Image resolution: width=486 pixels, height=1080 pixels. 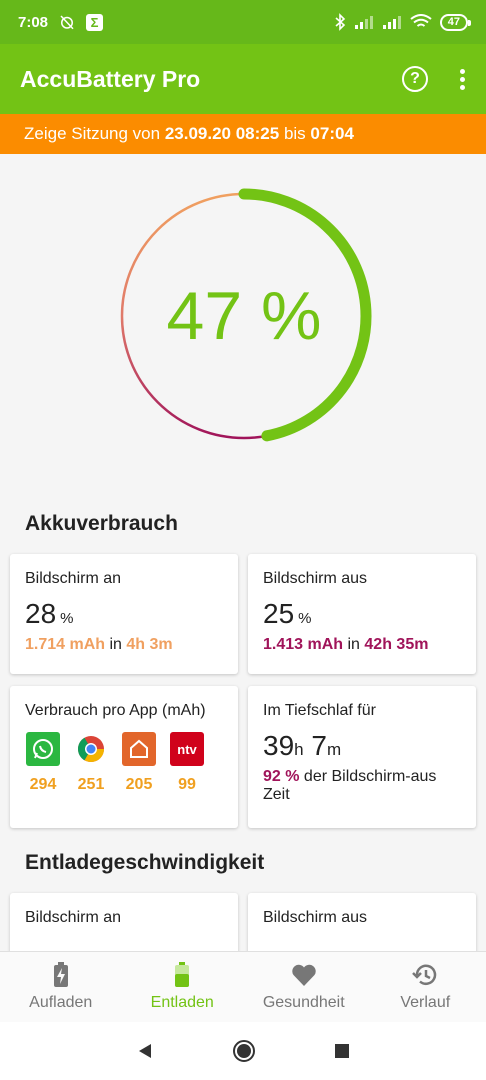 I want to click on ntv-icon: ntv, so click(x=187, y=749).